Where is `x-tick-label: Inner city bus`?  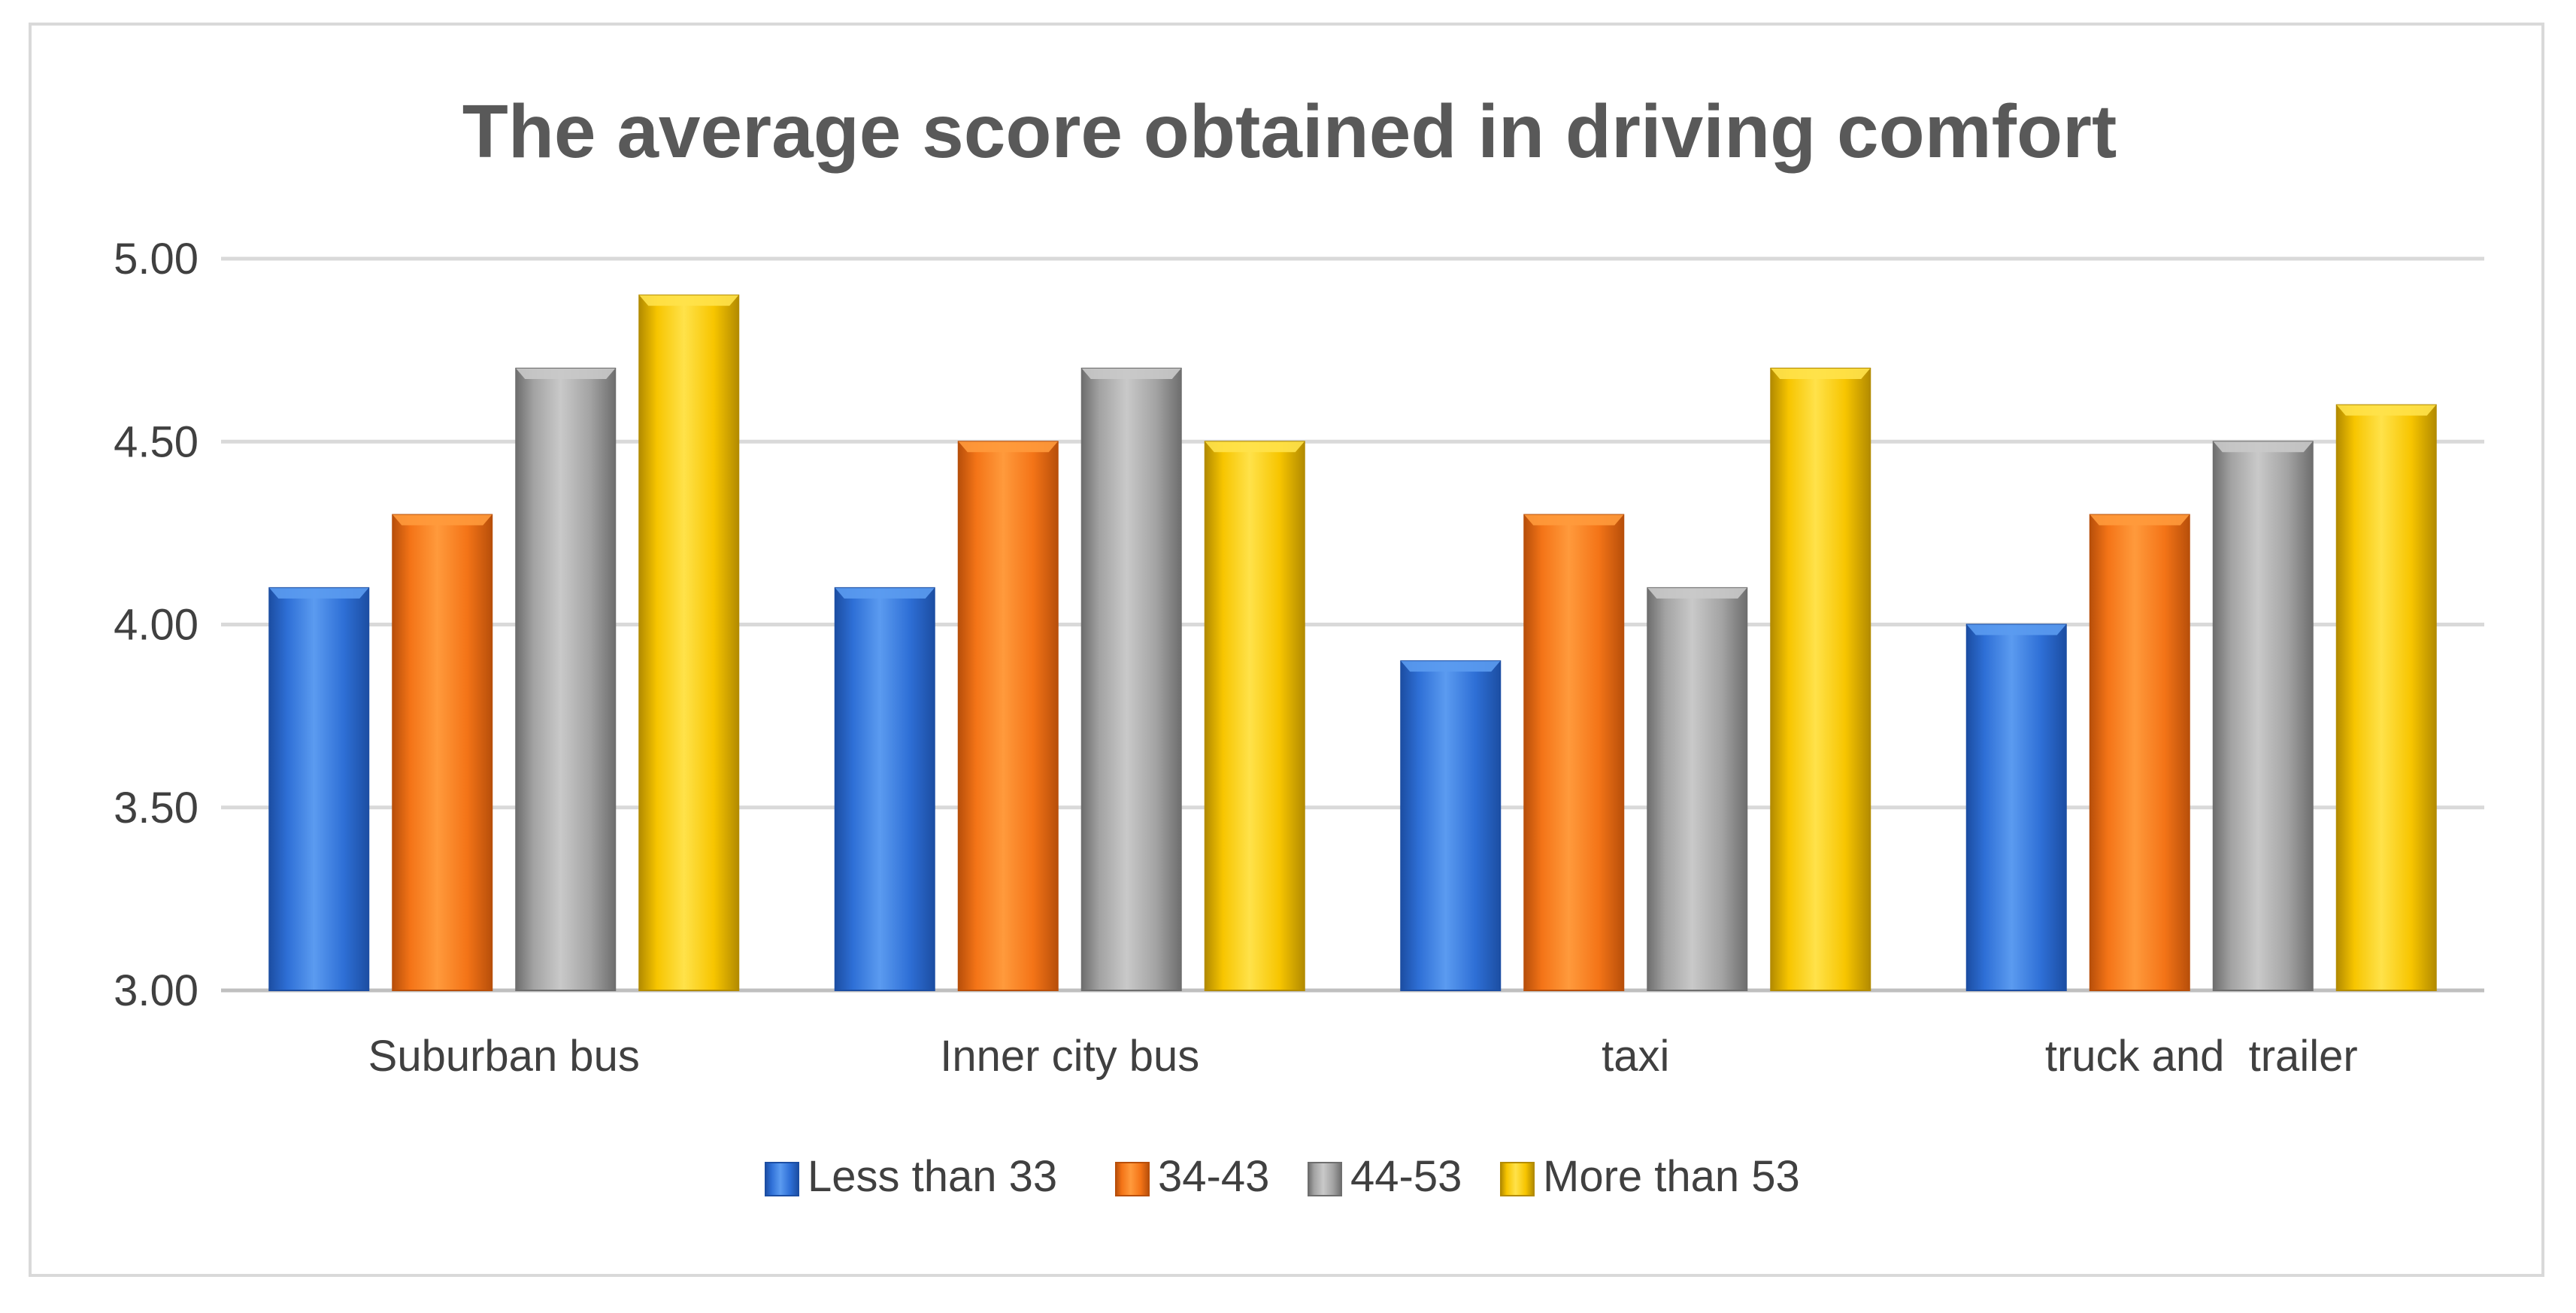
x-tick-label: Inner city bus is located at coordinates (1069, 1056).